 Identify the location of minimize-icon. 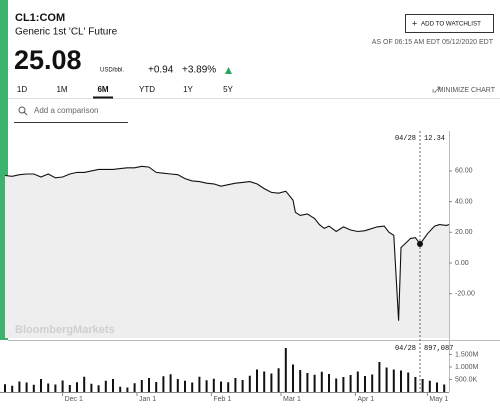
(436, 89).